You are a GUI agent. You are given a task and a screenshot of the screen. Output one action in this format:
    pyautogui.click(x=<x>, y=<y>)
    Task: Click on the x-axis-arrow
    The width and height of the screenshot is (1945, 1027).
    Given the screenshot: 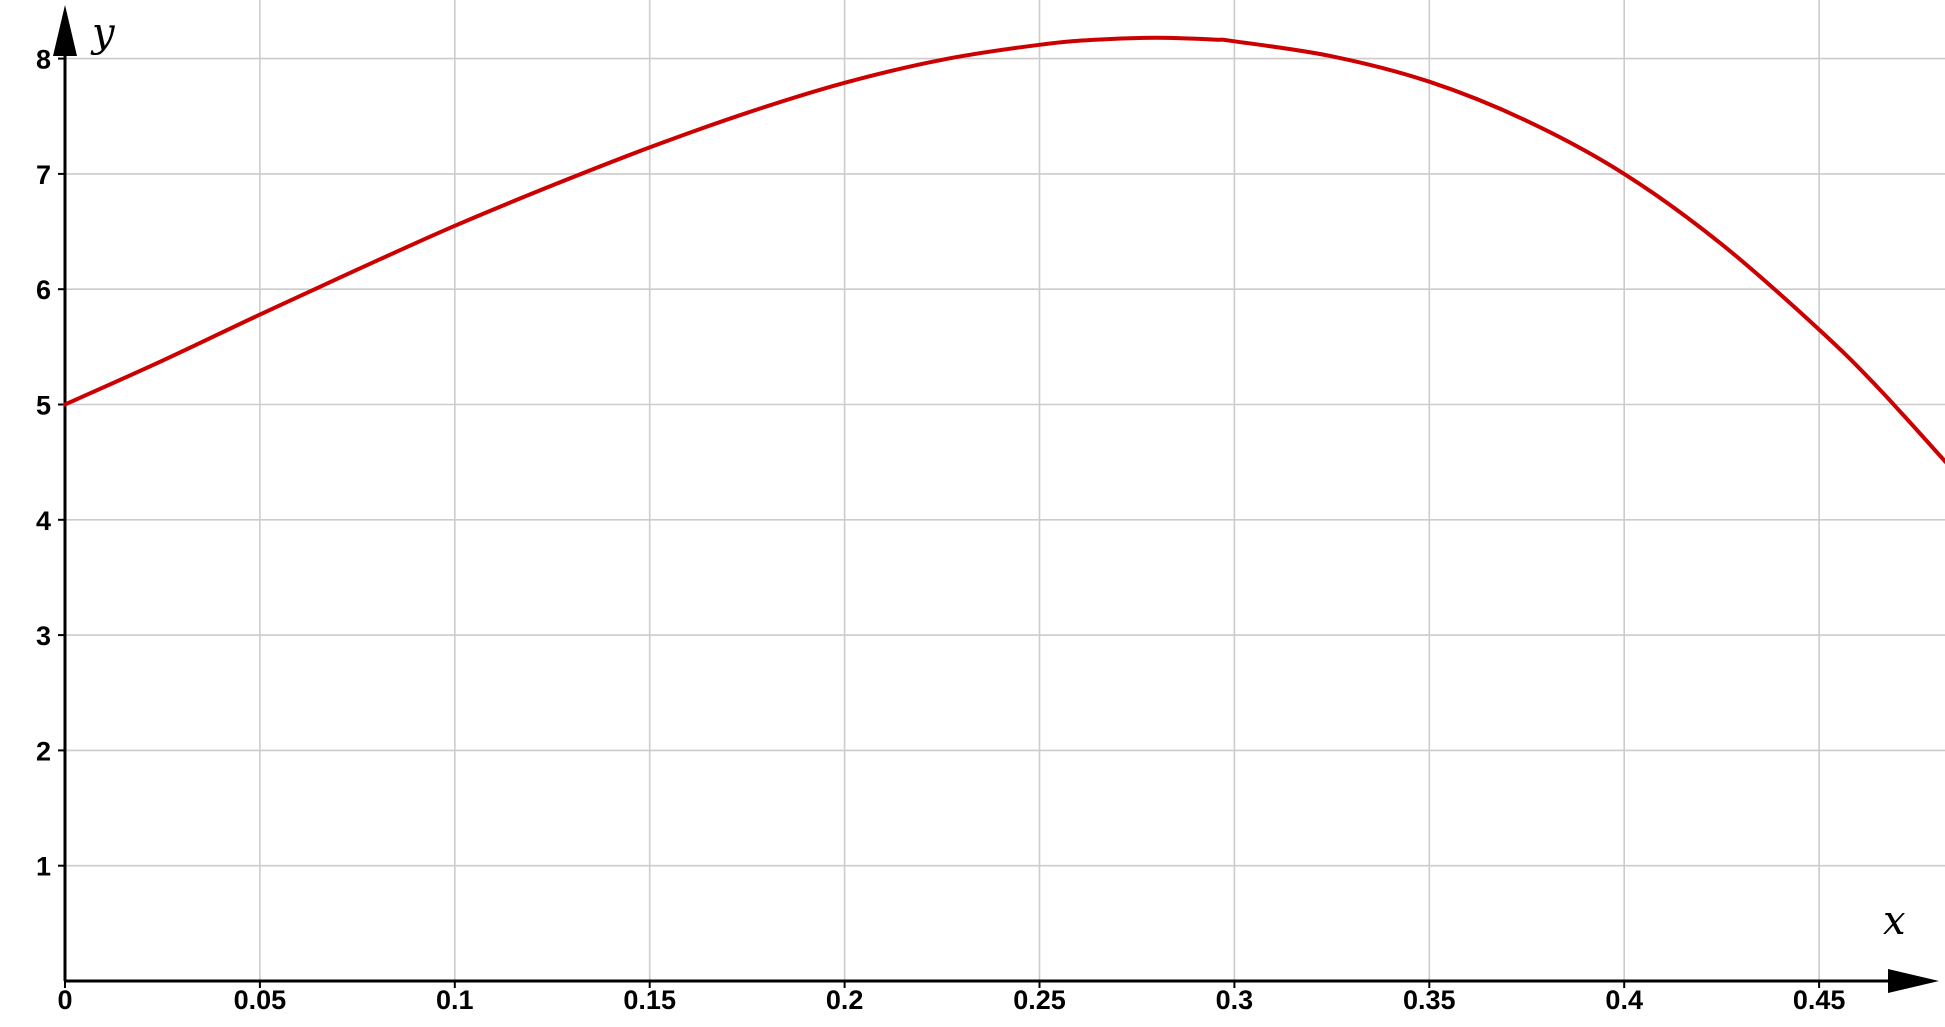 What is the action you would take?
    pyautogui.click(x=1913, y=981)
    